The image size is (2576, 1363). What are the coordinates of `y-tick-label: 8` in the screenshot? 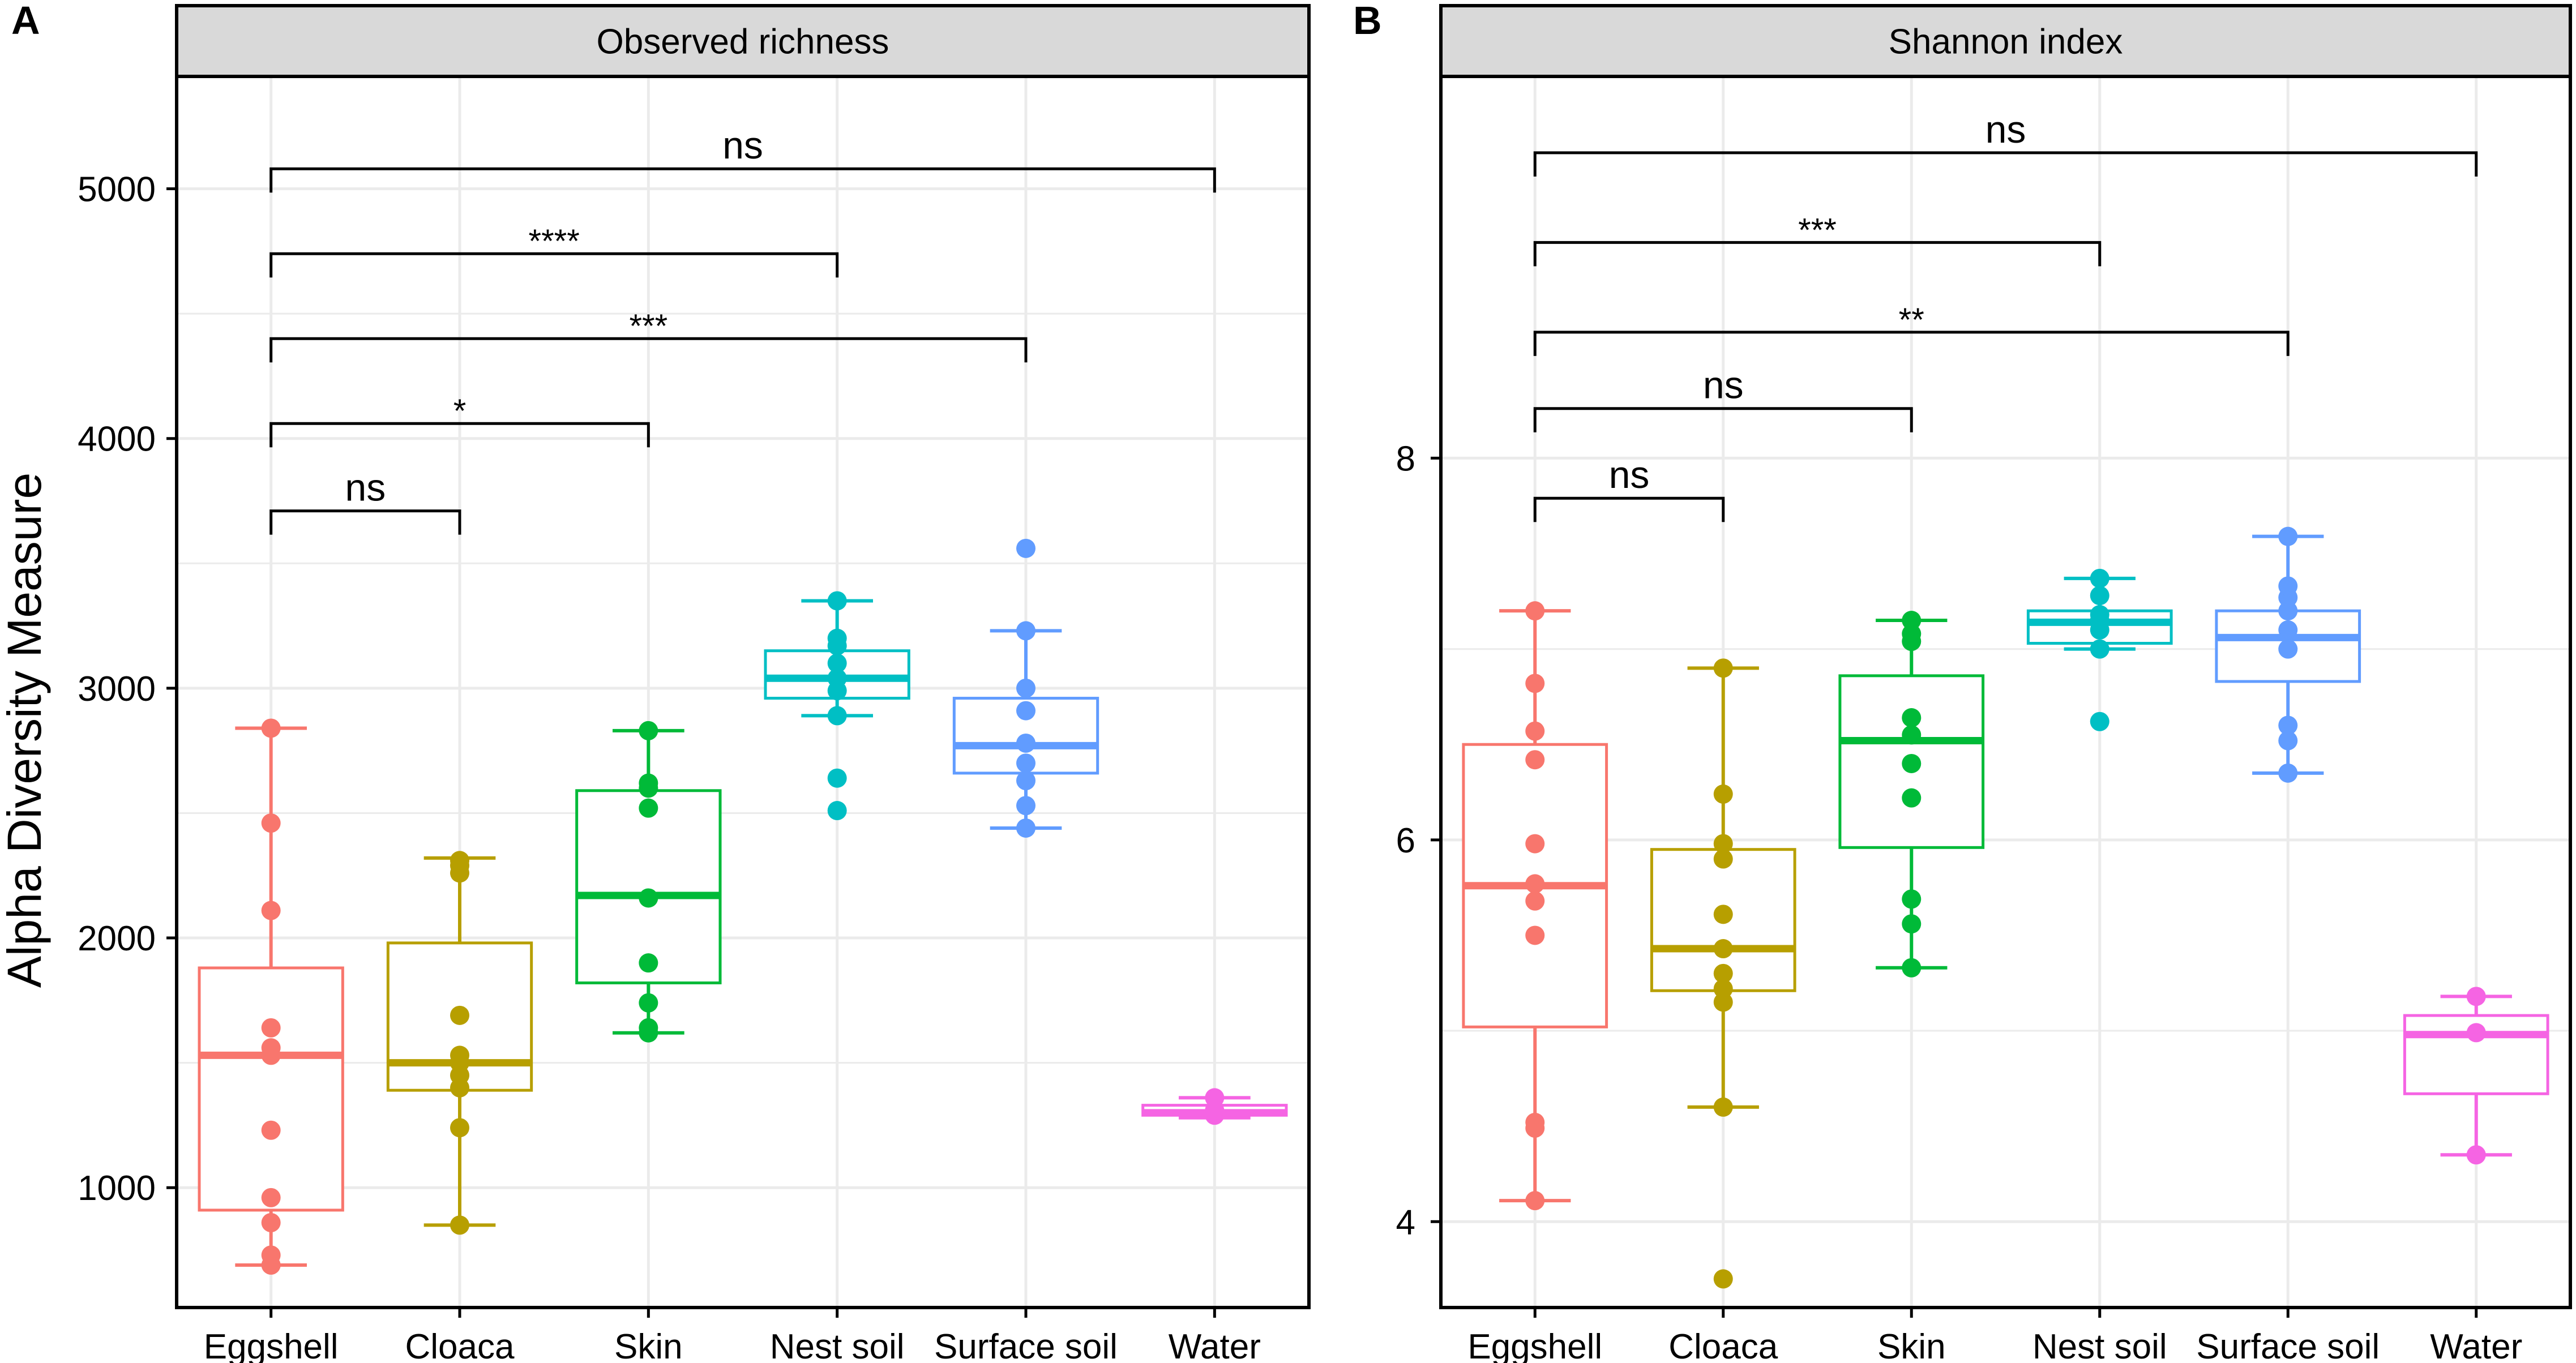 It's located at (1405, 458).